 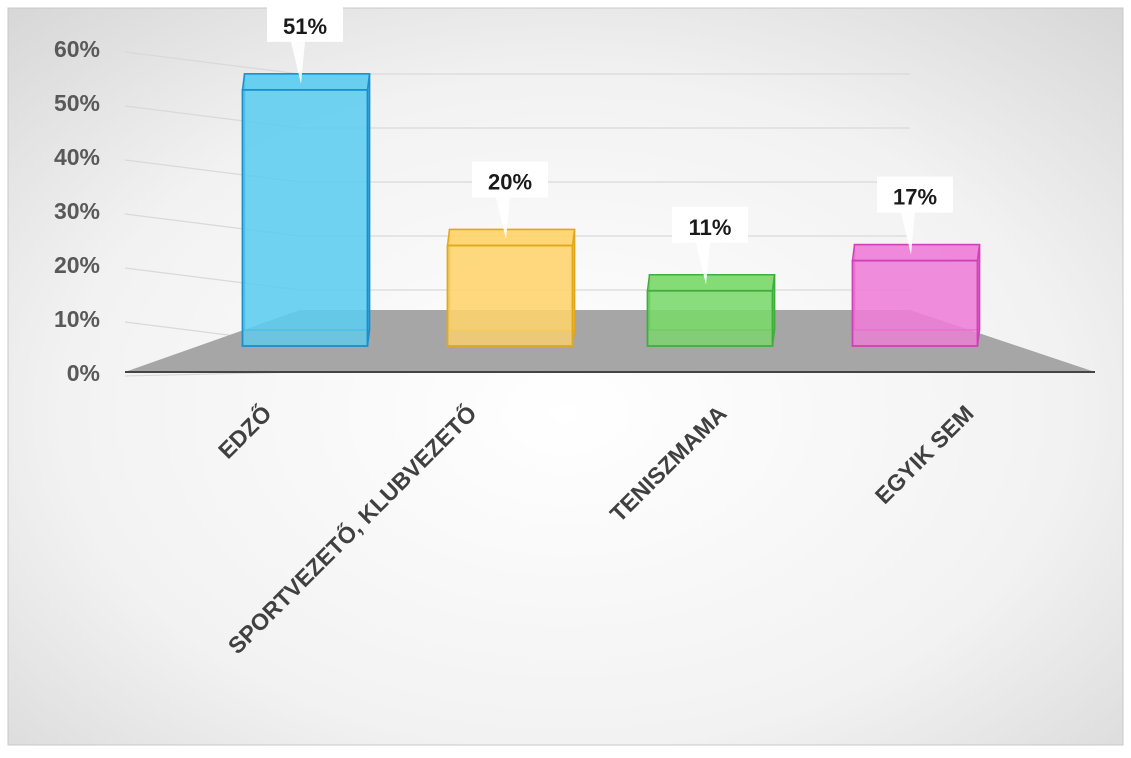 I want to click on y-tick-label: 50%, so click(x=77, y=103).